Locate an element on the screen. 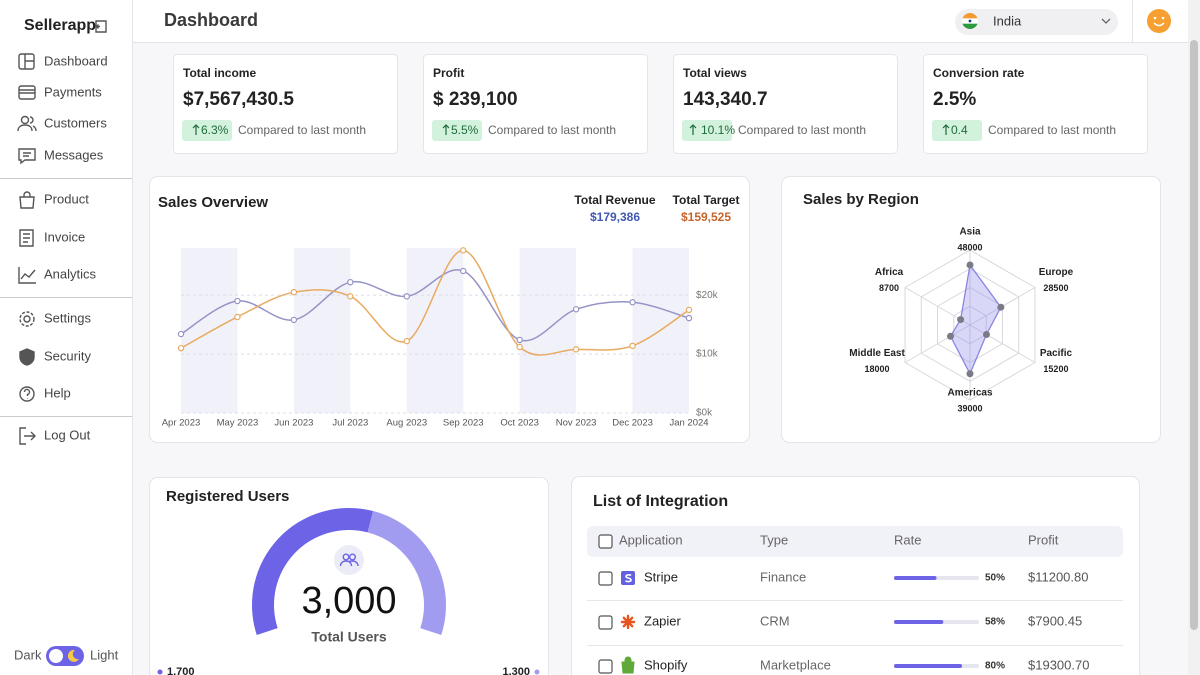 The height and width of the screenshot is (675, 1200). collapse-icon is located at coordinates (101, 26).